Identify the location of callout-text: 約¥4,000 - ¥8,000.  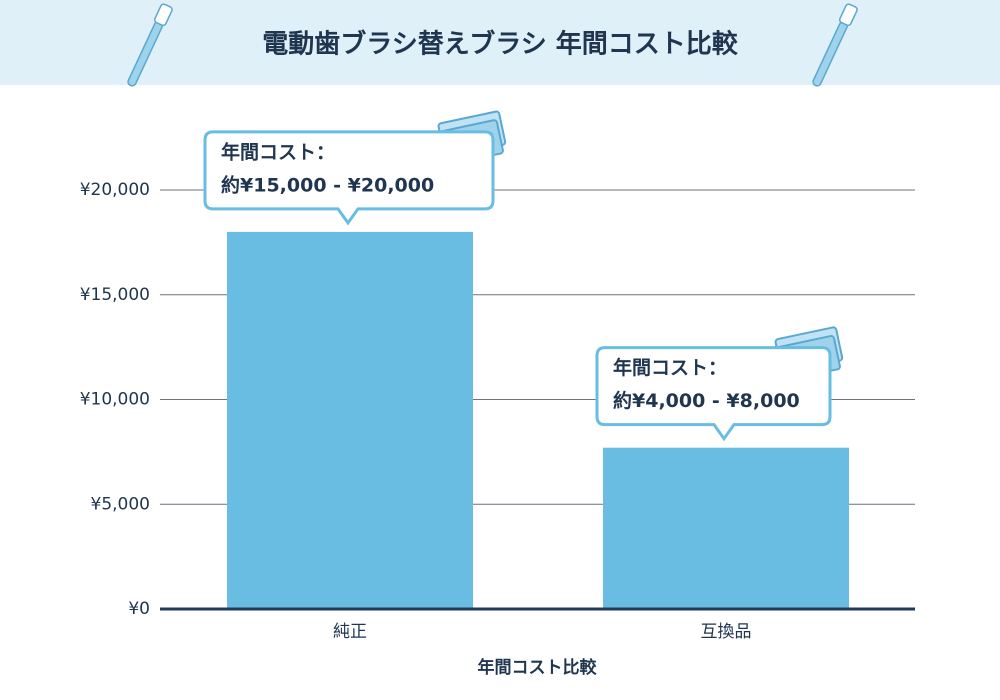
(706, 400).